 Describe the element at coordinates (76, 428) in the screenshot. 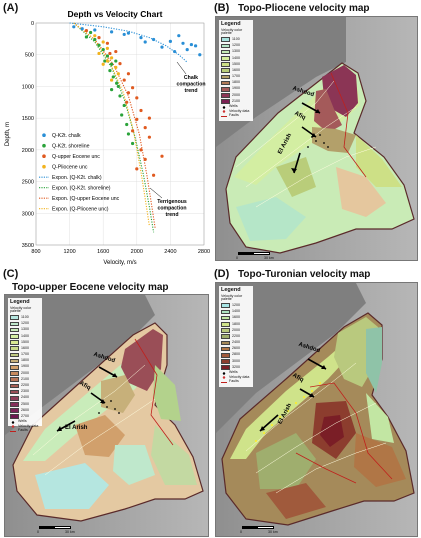

I see `place-el-arish: El Arish` at that location.